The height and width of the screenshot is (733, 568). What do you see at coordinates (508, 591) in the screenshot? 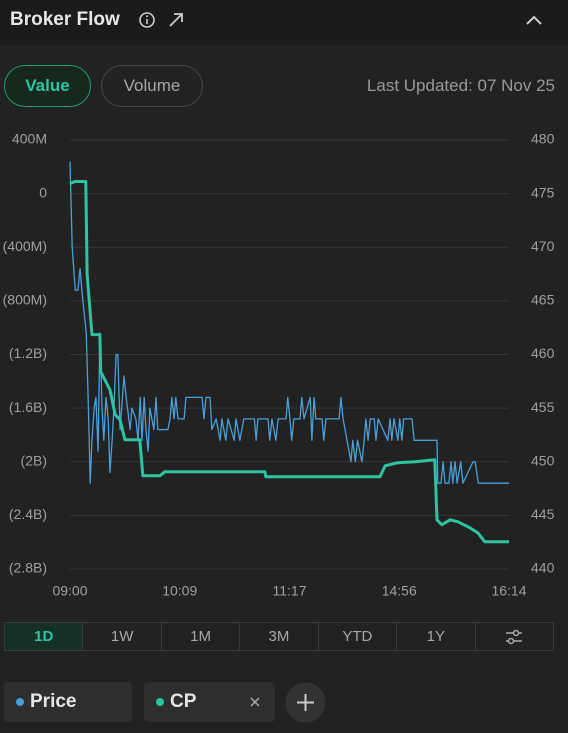
I see `x-tick-label: 16:14` at bounding box center [508, 591].